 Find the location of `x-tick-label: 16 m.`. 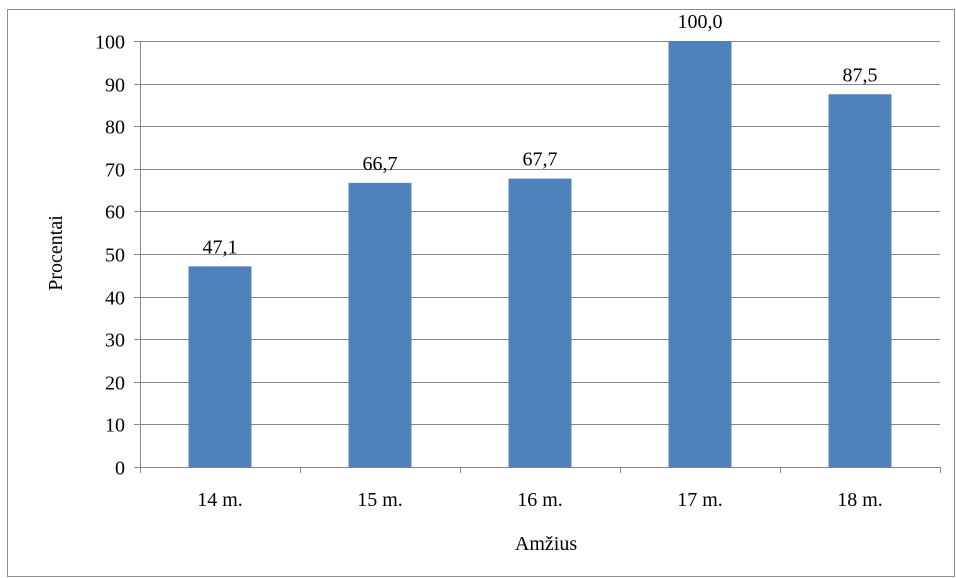

x-tick-label: 16 m. is located at coordinates (540, 500).